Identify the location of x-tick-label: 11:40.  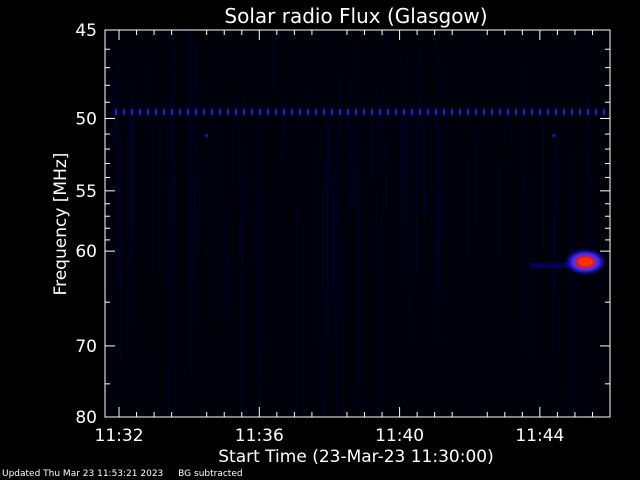
(399, 436).